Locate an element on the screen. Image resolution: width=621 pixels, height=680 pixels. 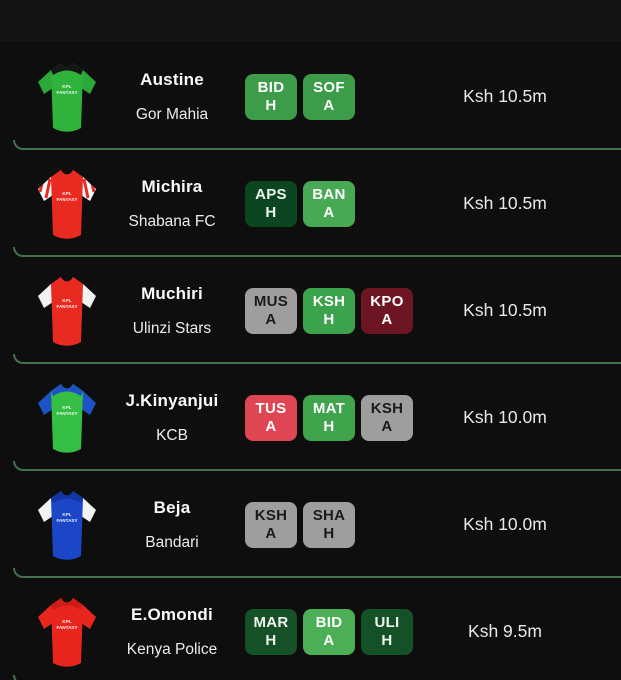
fixture-opponent: TUS is located at coordinates (271, 408).